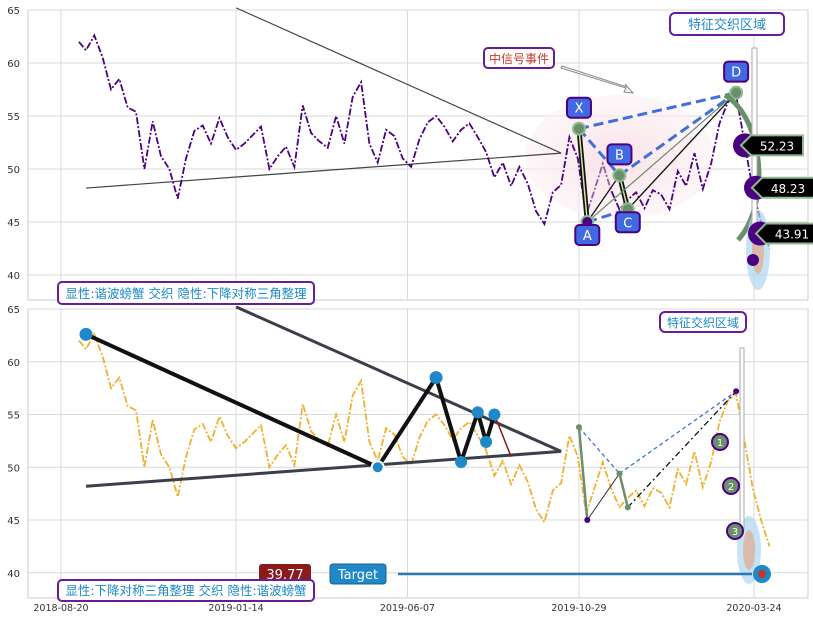 The width and height of the screenshot is (813, 620). What do you see at coordinates (792, 235) in the screenshot?
I see `target-value-label: 43.91` at bounding box center [792, 235].